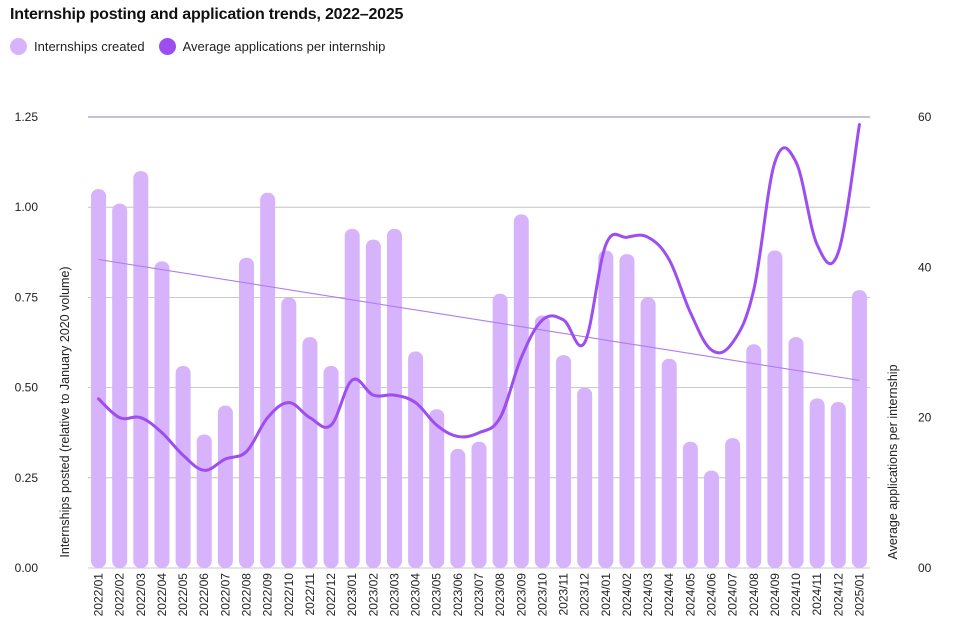 The image size is (960, 642). What do you see at coordinates (859, 595) in the screenshot?
I see `x-tick-label: 2025/01` at bounding box center [859, 595].